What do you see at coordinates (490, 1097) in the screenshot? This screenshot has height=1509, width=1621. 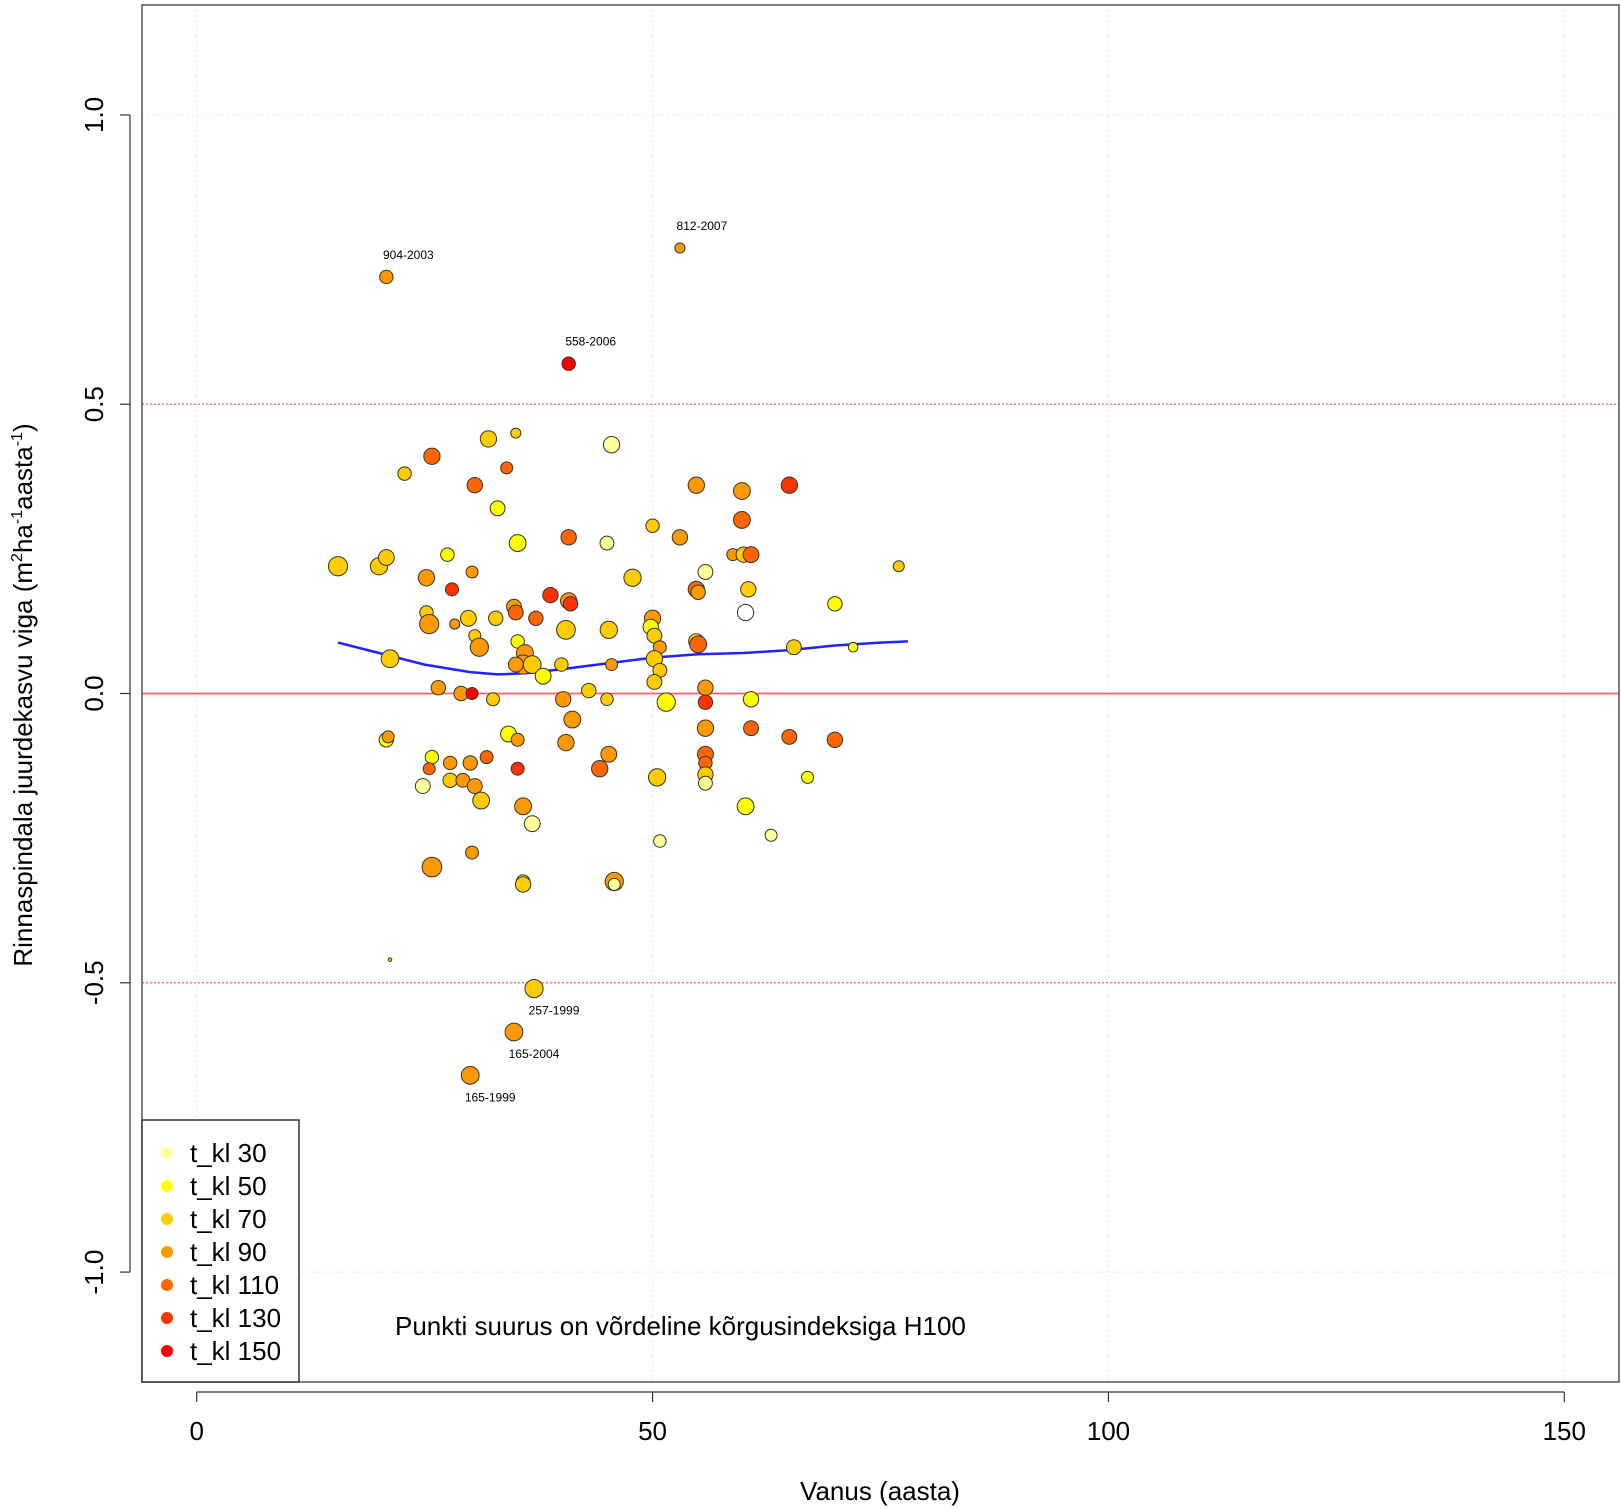 I see `point-label: 165-1999` at bounding box center [490, 1097].